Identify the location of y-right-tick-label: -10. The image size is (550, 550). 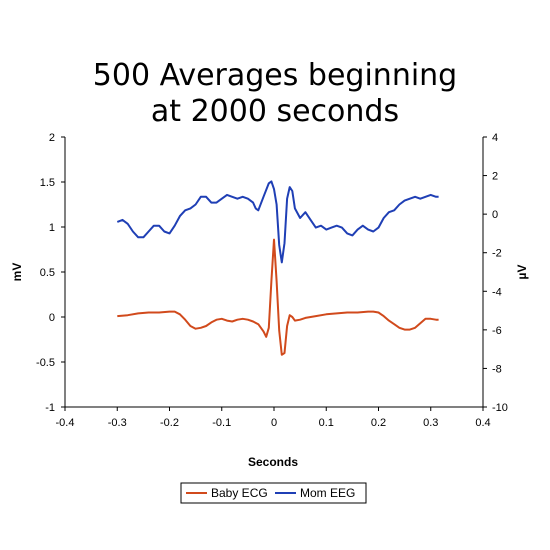
(500, 408).